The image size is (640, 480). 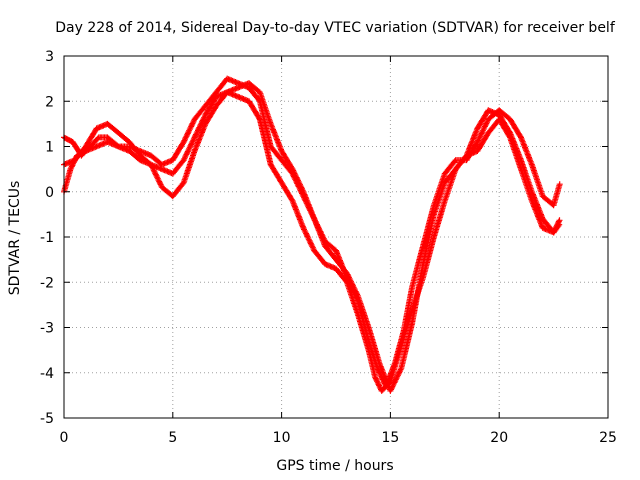 What do you see at coordinates (15, 238) in the screenshot?
I see `y-axis-label: SDTVAR / TECUs` at bounding box center [15, 238].